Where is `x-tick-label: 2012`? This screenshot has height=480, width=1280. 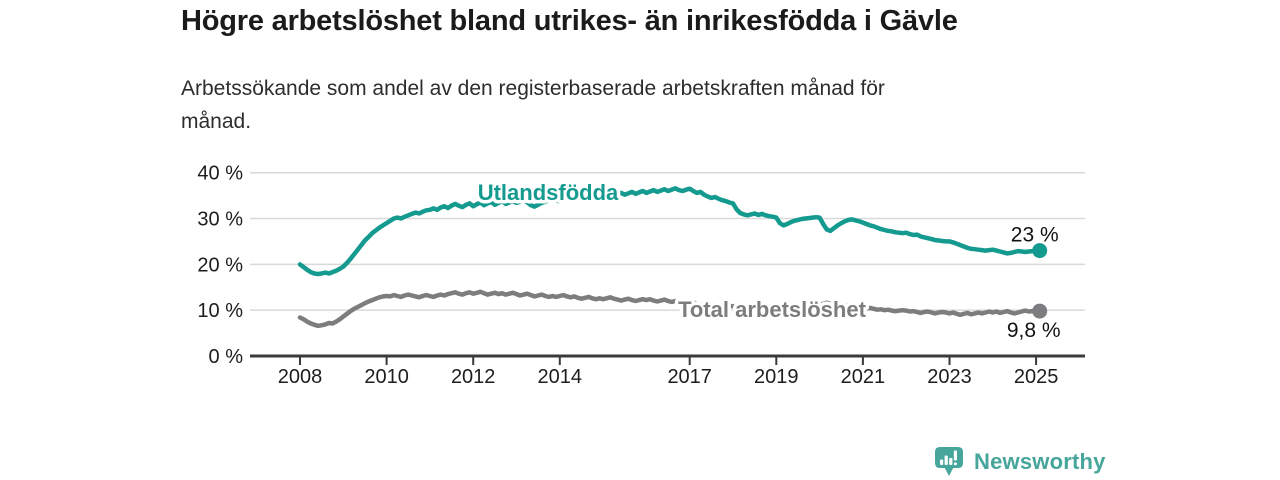 x-tick-label: 2012 is located at coordinates (473, 377).